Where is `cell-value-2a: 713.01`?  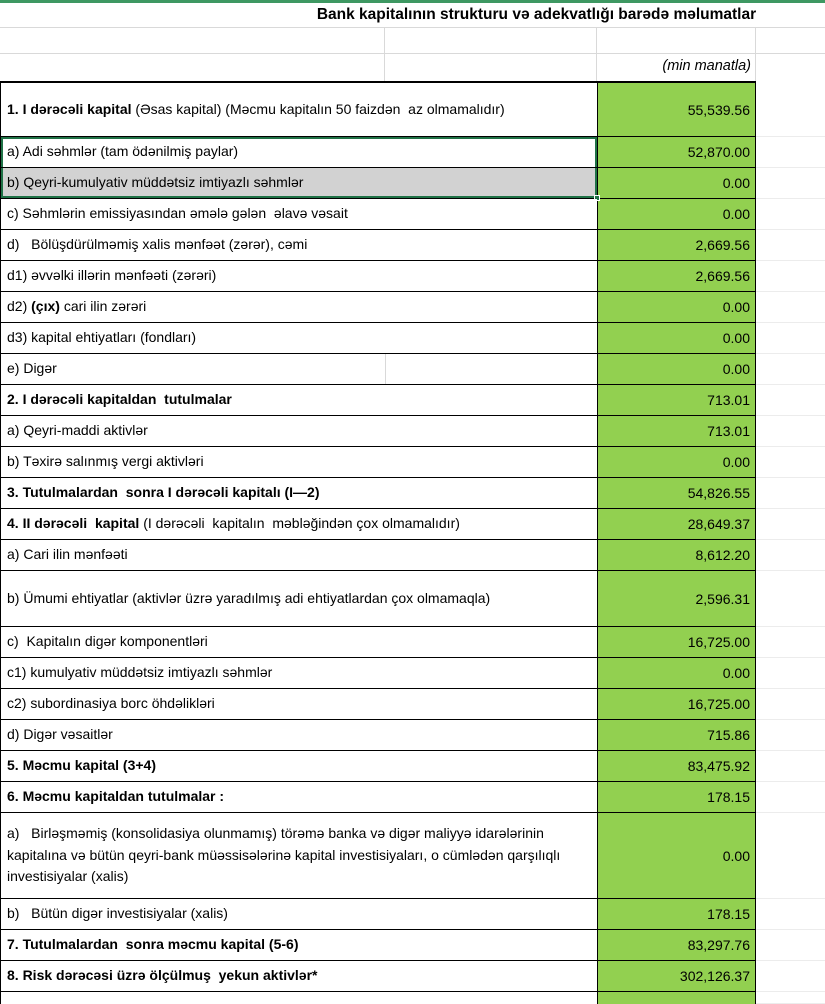 cell-value-2a: 713.01 is located at coordinates (676, 431).